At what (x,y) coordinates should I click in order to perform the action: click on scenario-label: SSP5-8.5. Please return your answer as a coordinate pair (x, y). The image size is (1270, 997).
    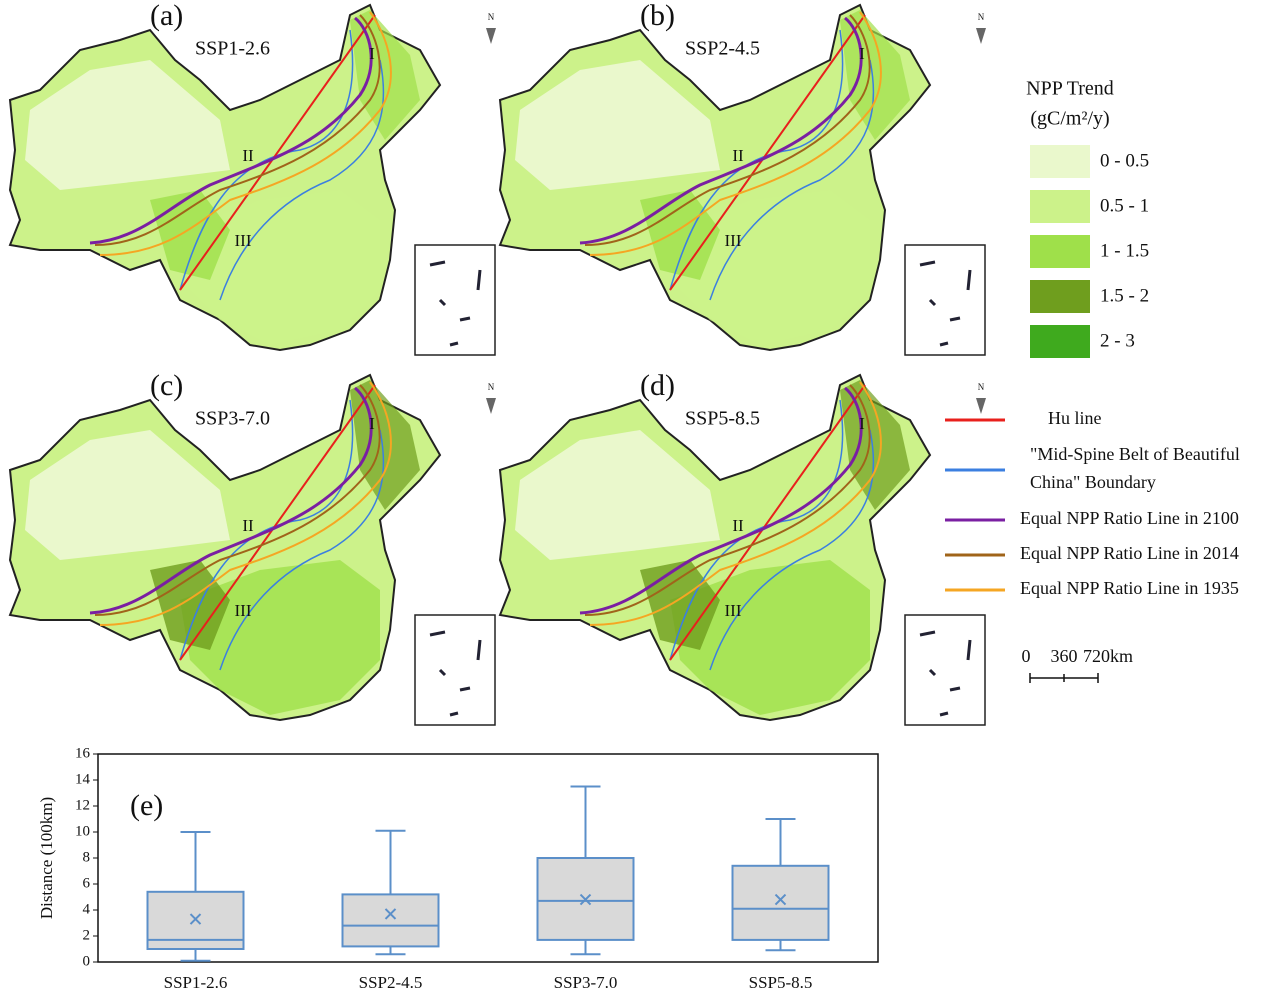
    Looking at the image, I should click on (722, 419).